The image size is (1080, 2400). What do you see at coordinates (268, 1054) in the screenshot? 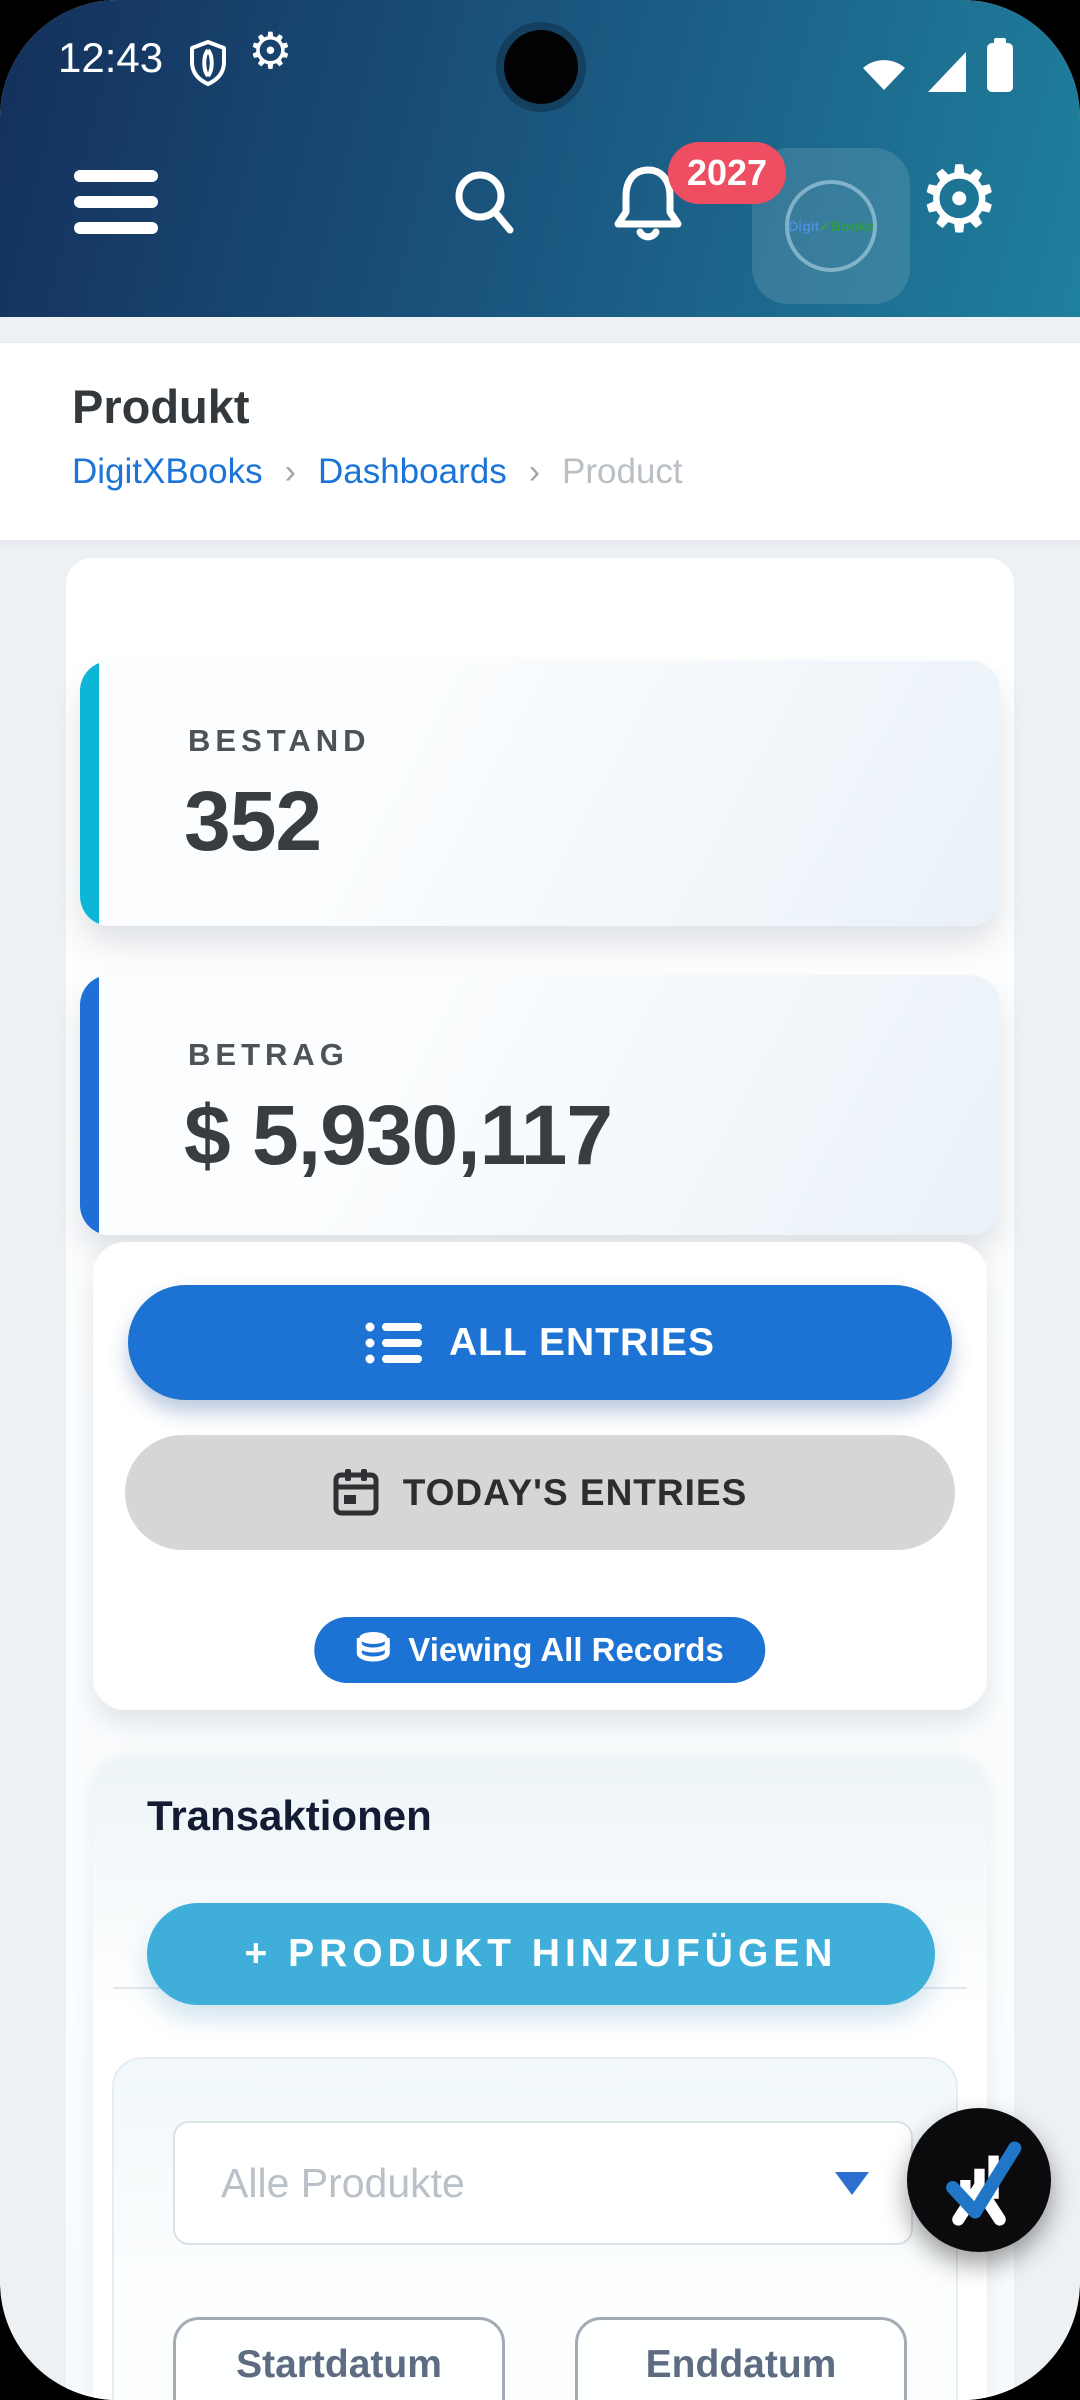
I see `stat-label: BETRAG` at bounding box center [268, 1054].